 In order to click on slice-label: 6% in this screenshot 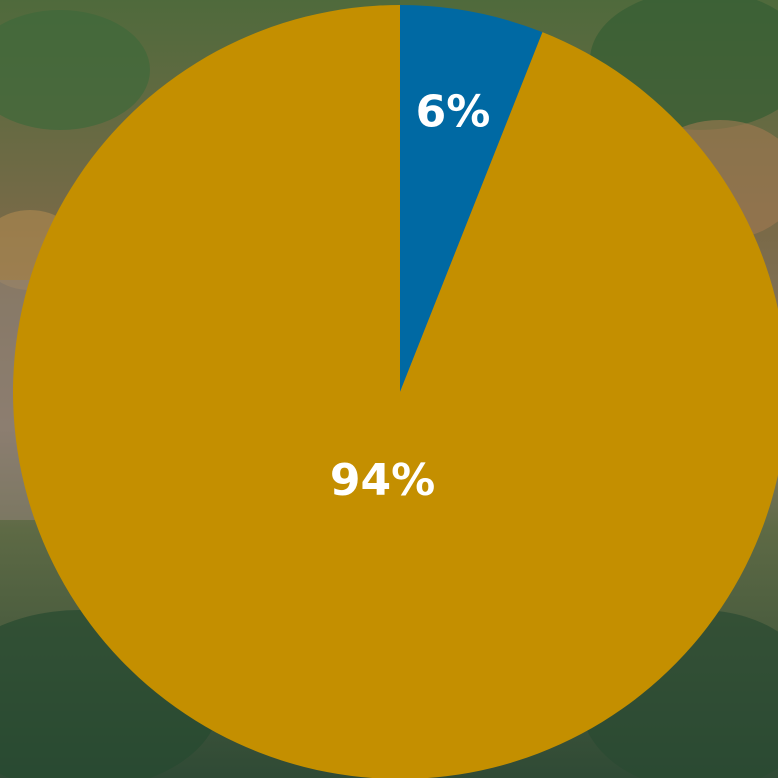, I will do `click(453, 111)`.